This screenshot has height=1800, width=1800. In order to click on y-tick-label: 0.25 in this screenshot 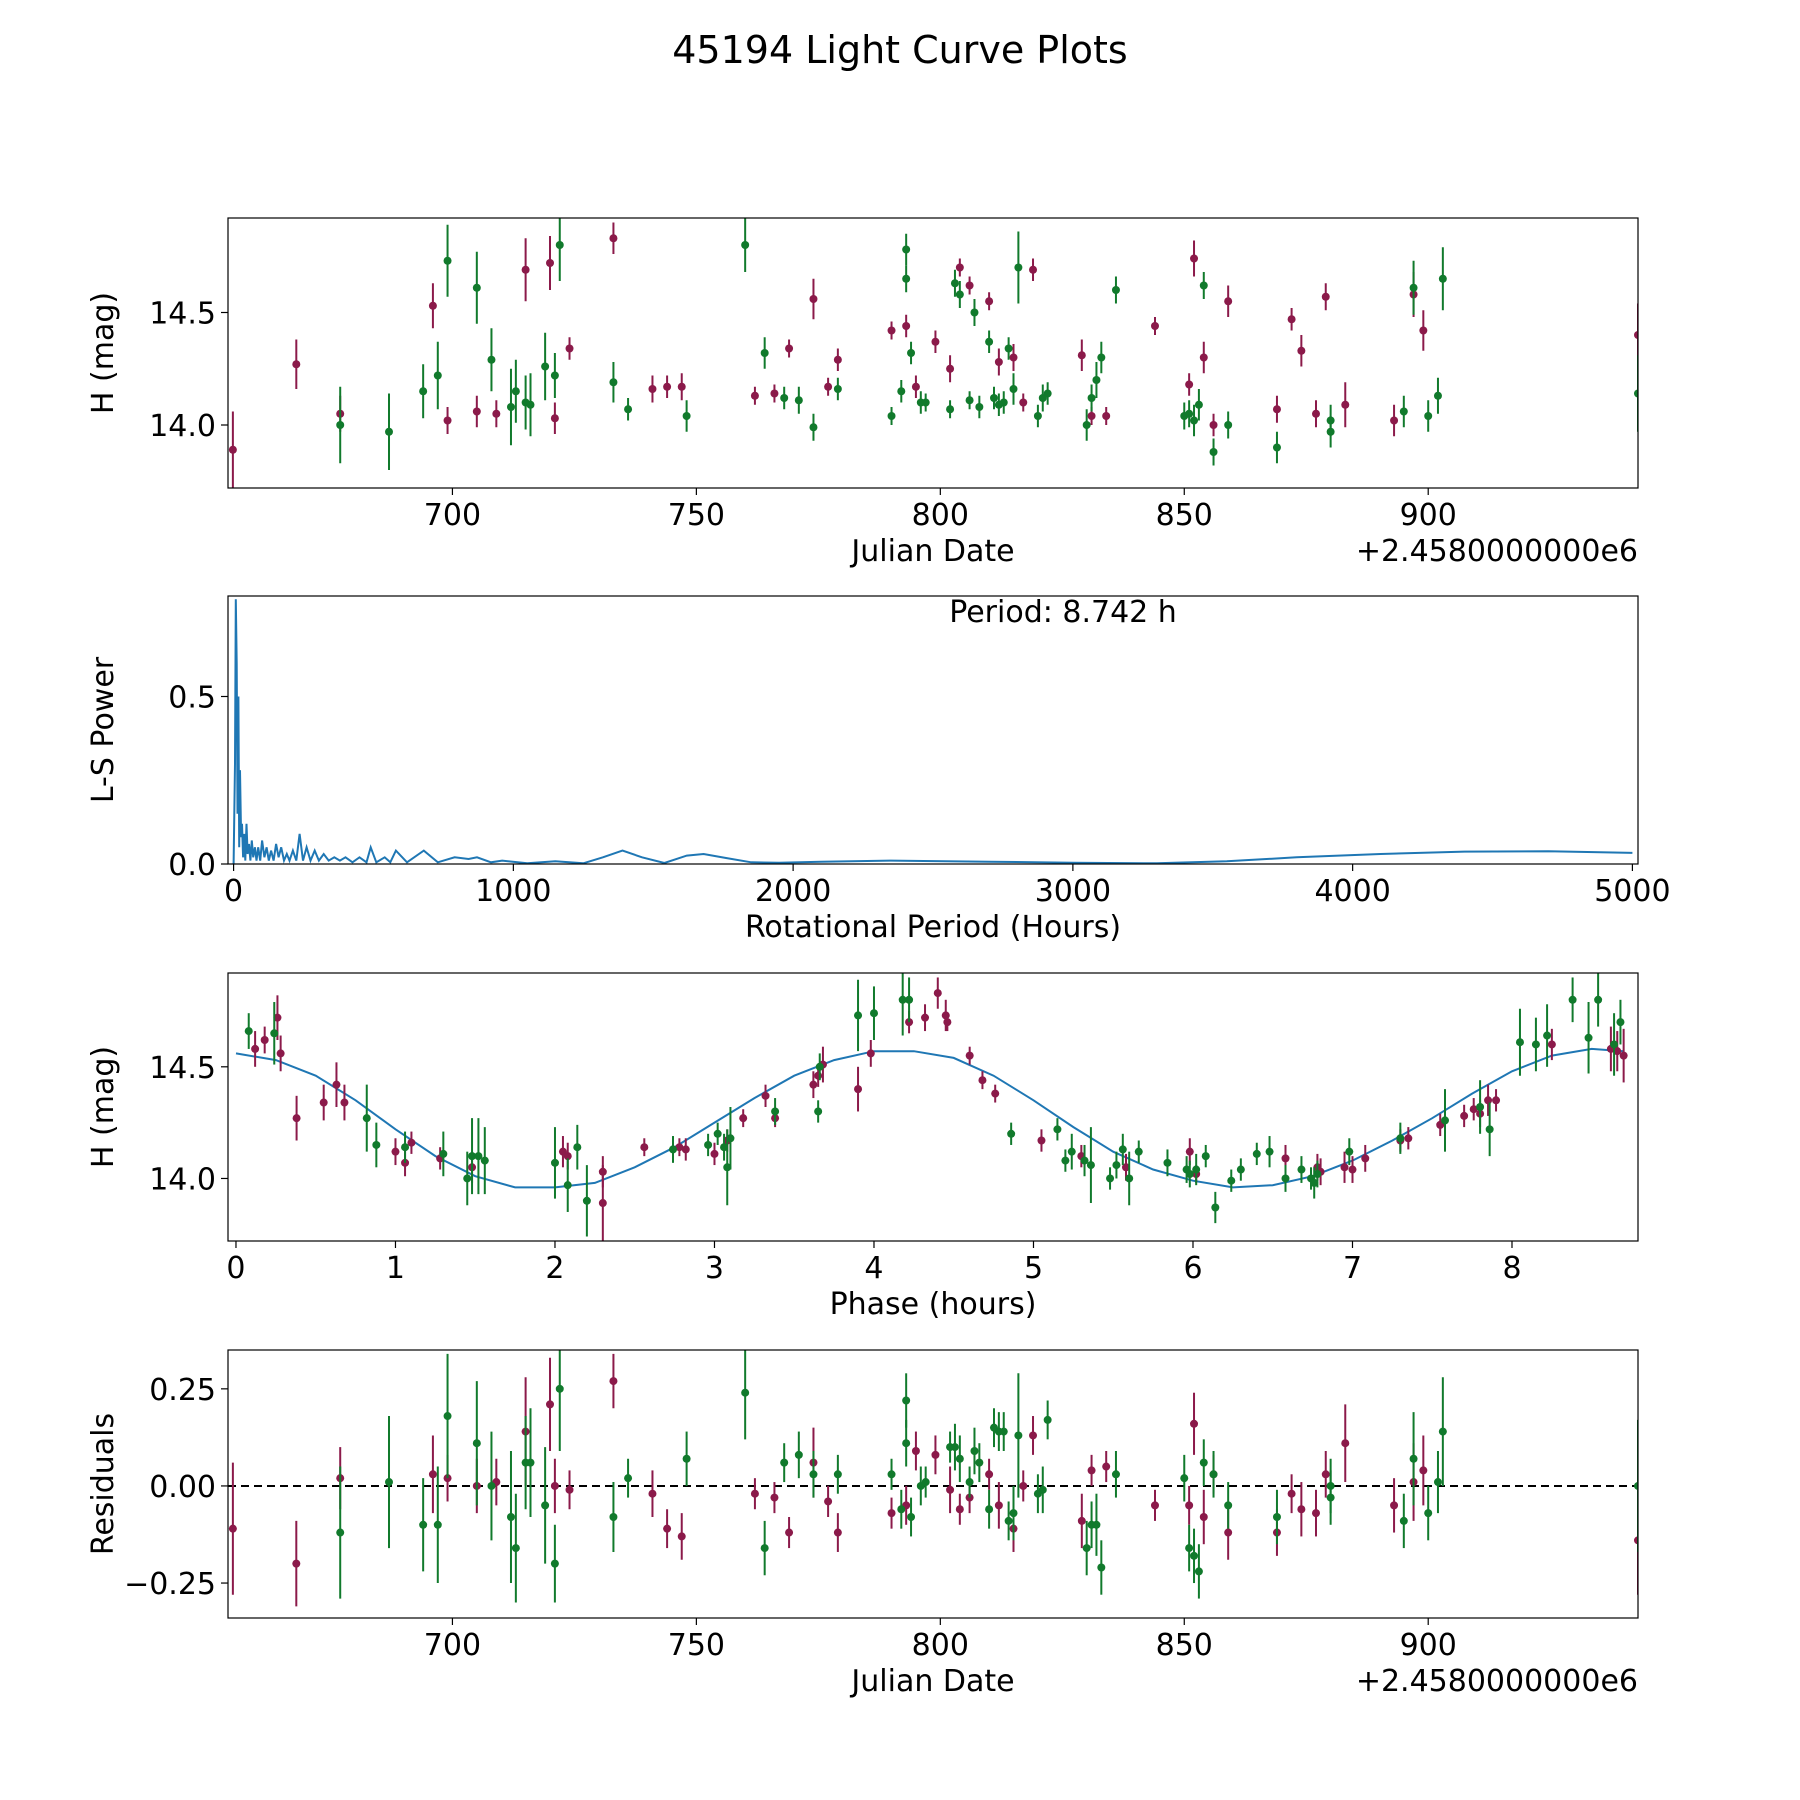, I will do `click(182, 1390)`.